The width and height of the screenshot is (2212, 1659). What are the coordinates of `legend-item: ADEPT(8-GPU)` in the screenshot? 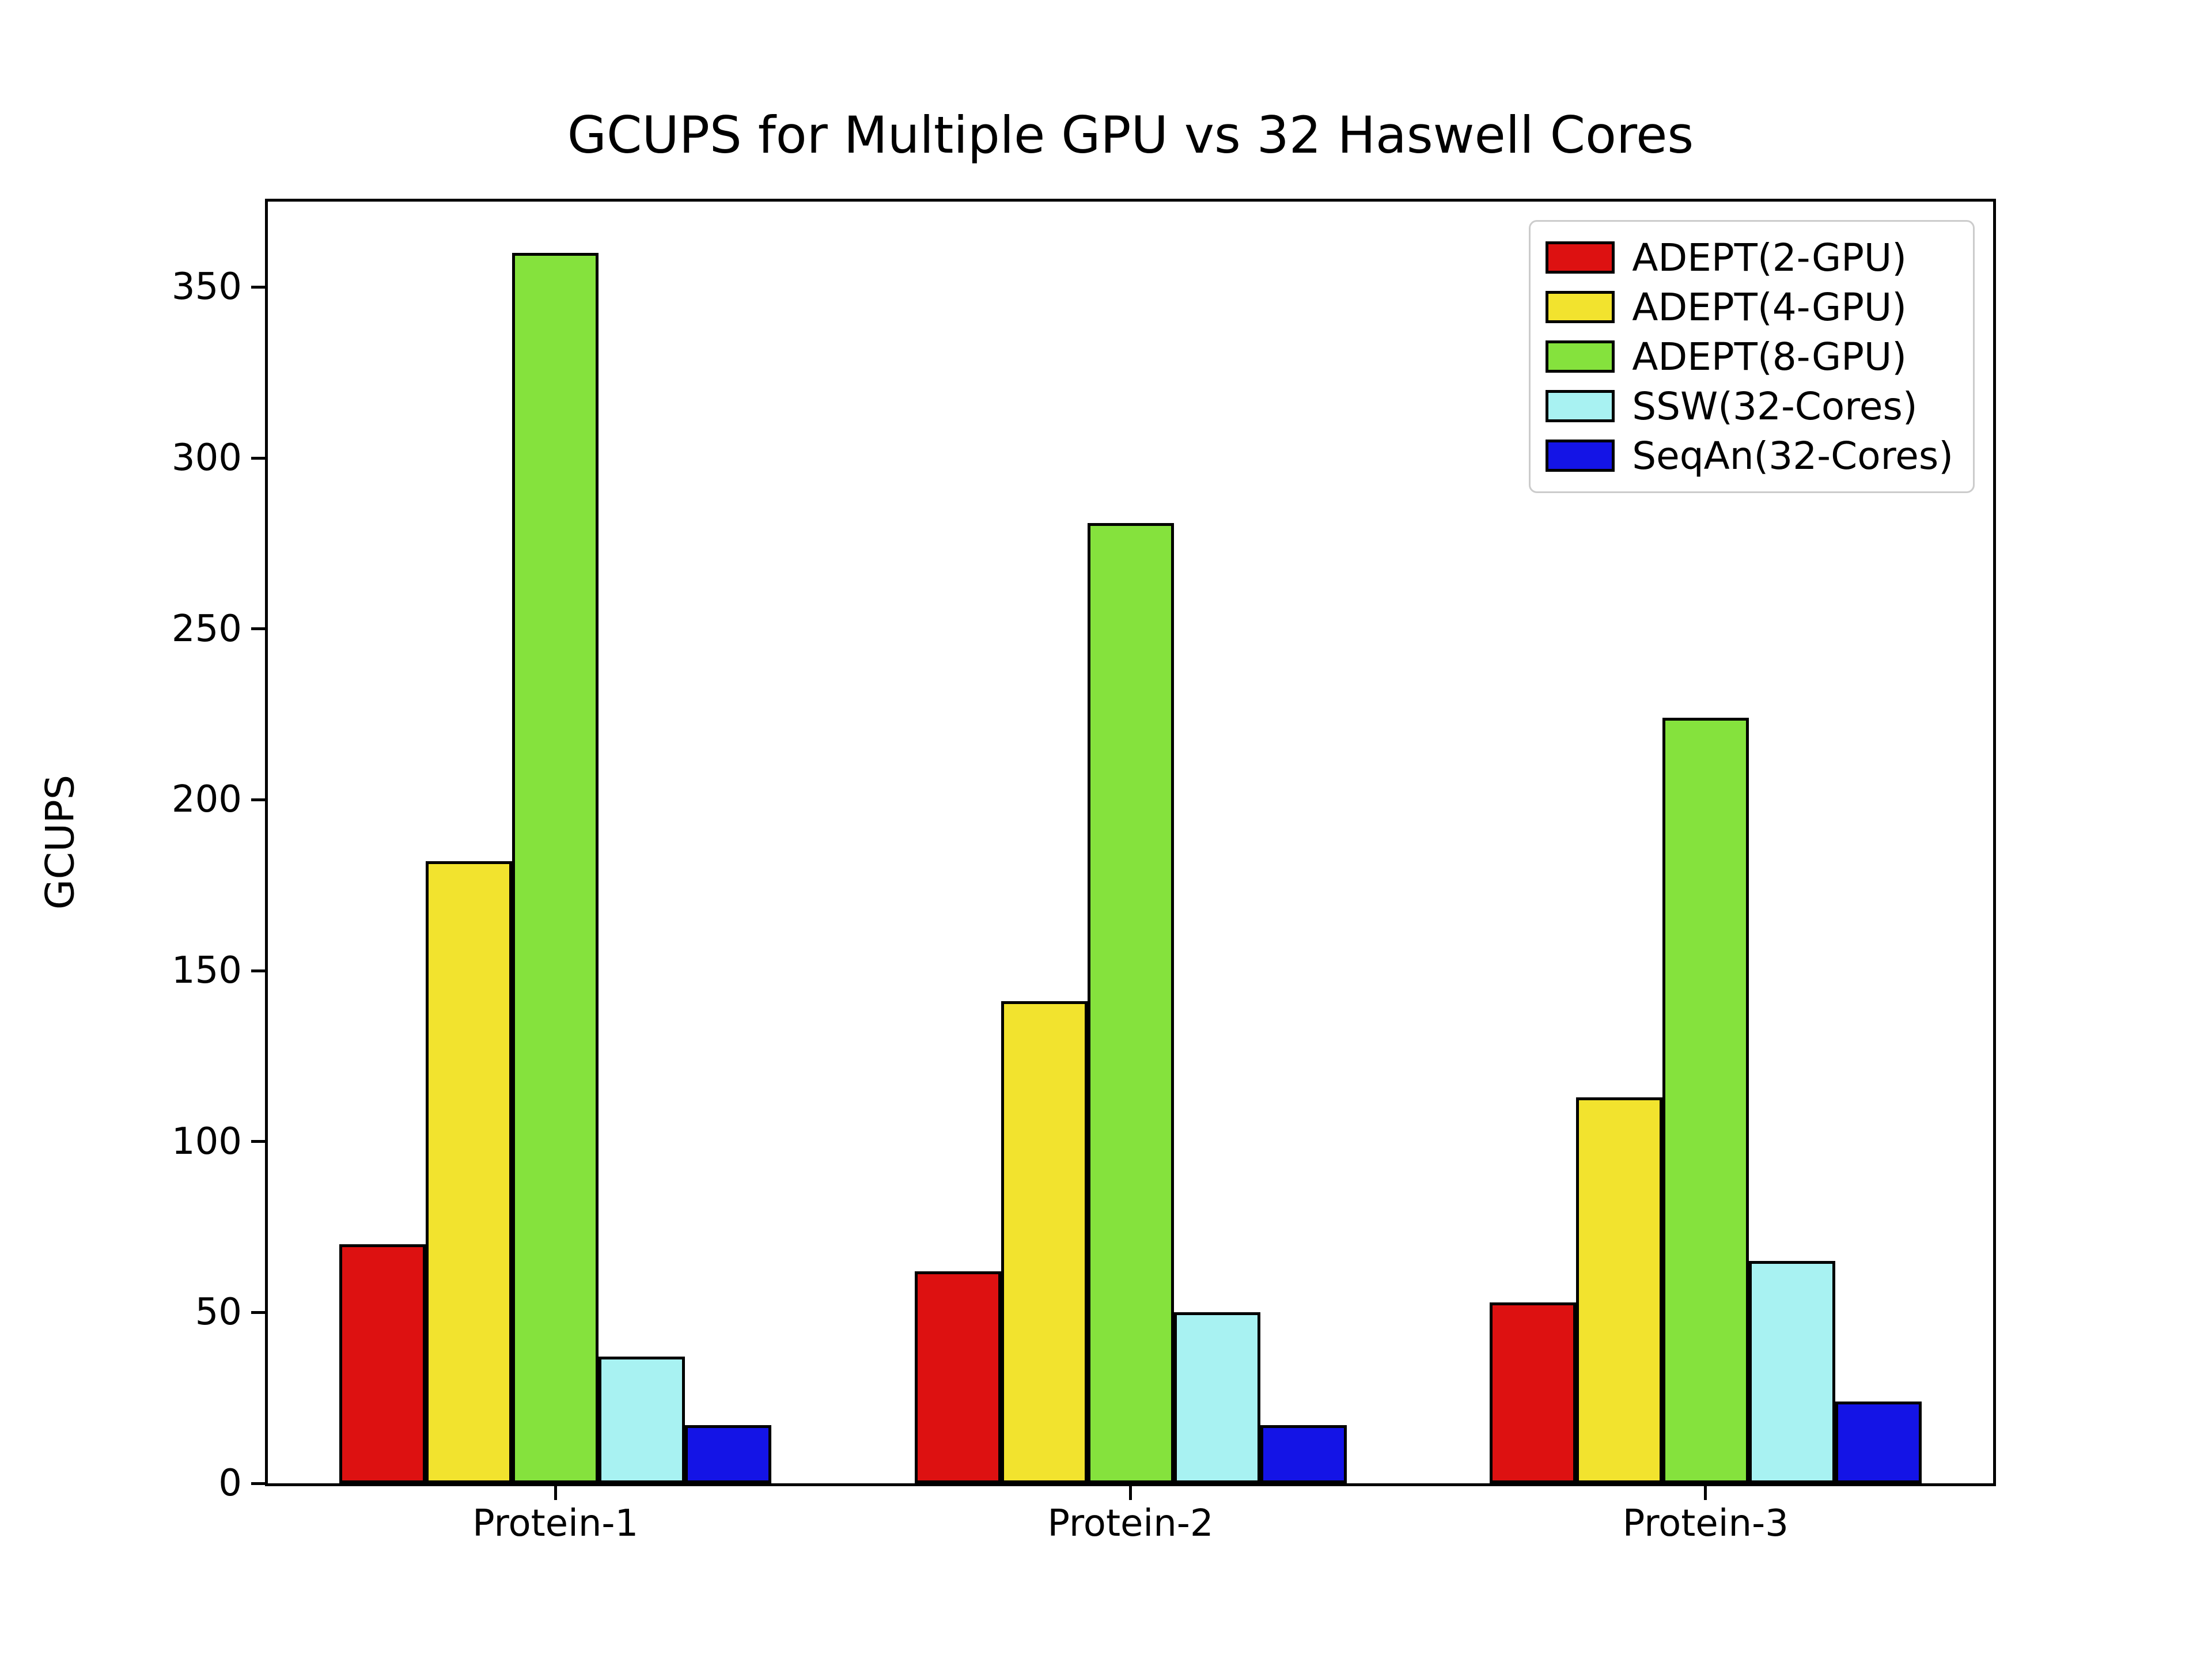 It's located at (1749, 357).